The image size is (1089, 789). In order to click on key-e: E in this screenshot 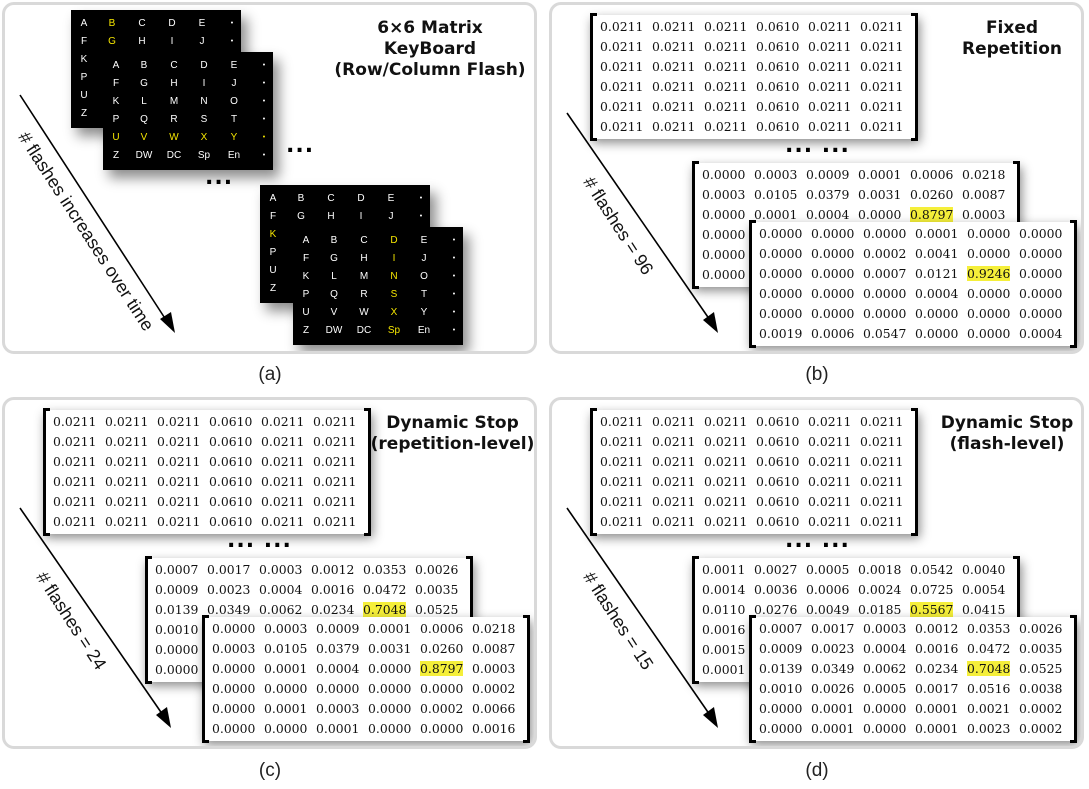, I will do `click(391, 198)`.